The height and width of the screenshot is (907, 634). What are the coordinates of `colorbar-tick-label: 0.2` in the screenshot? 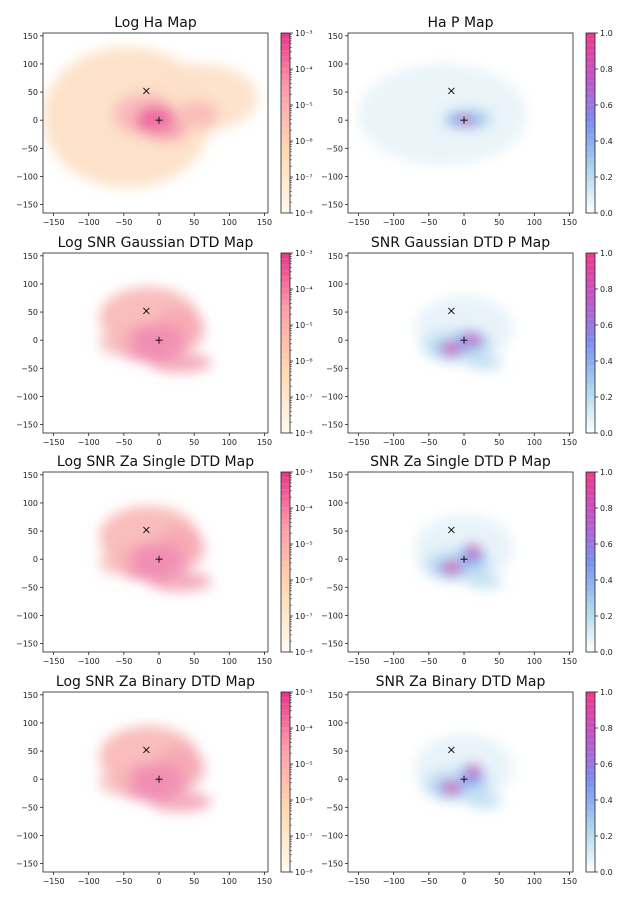 It's located at (606, 177).